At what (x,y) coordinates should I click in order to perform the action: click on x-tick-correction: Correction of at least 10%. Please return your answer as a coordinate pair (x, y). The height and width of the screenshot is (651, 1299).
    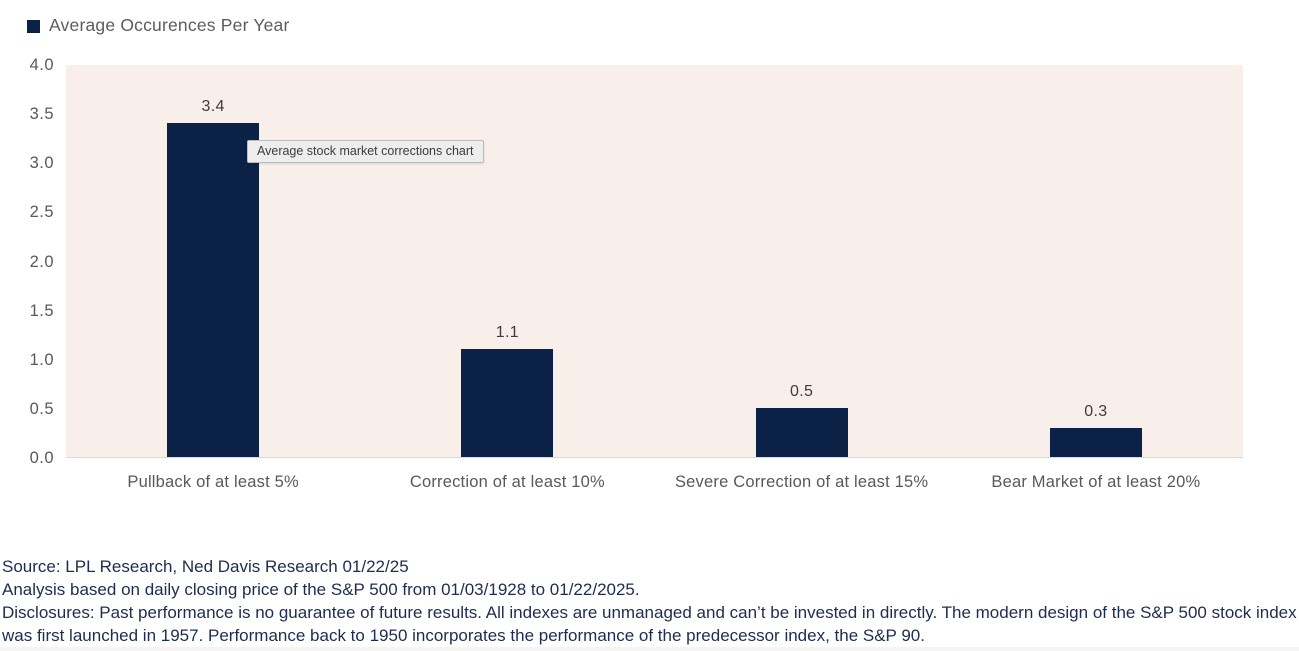
    Looking at the image, I should click on (507, 482).